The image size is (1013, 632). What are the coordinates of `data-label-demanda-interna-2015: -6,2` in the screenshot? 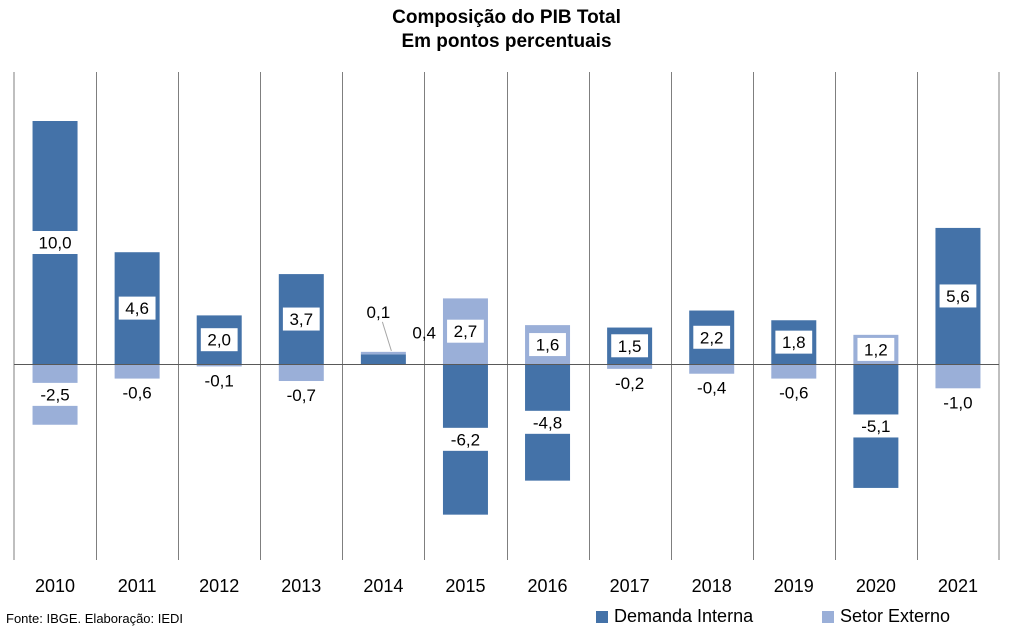 It's located at (465, 439).